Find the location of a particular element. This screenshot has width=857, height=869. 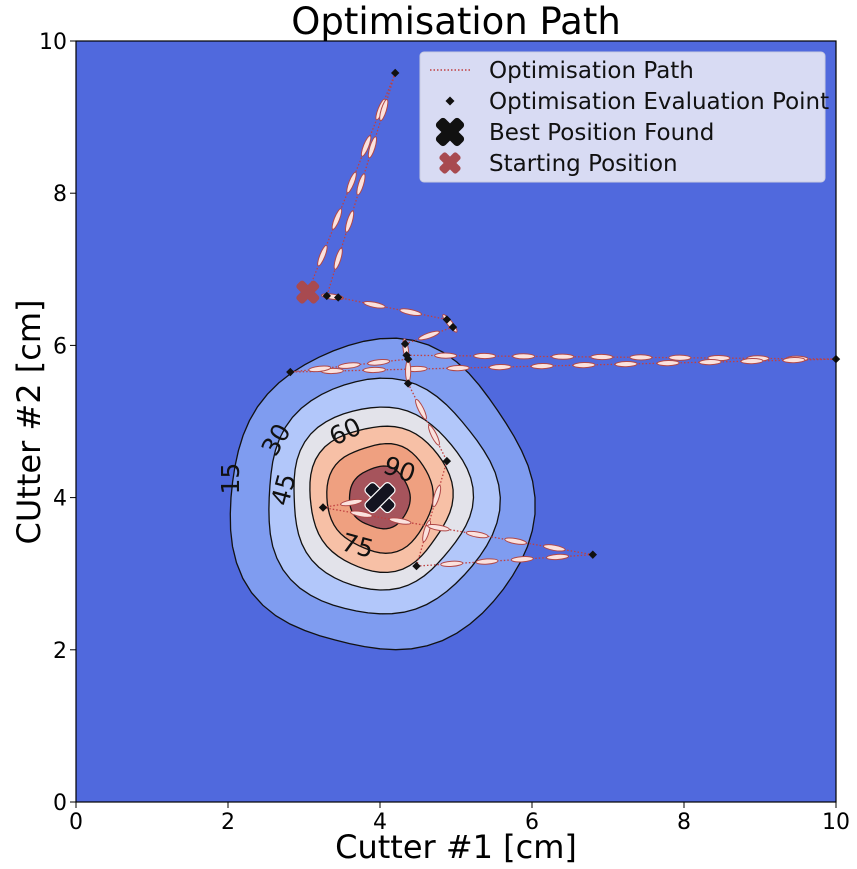

legend-box is located at coordinates (622, 117).